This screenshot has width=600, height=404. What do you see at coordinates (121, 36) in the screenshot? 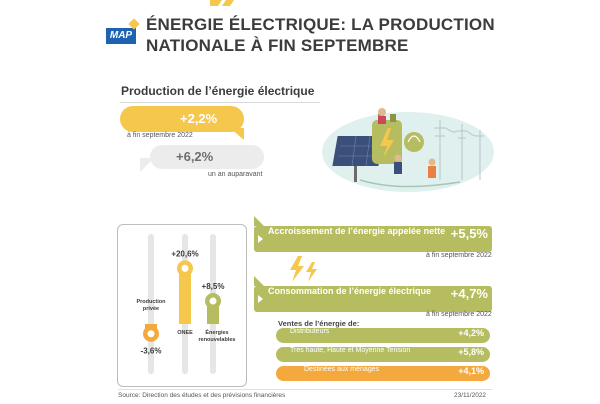
I see `map-logo: MAP` at bounding box center [121, 36].